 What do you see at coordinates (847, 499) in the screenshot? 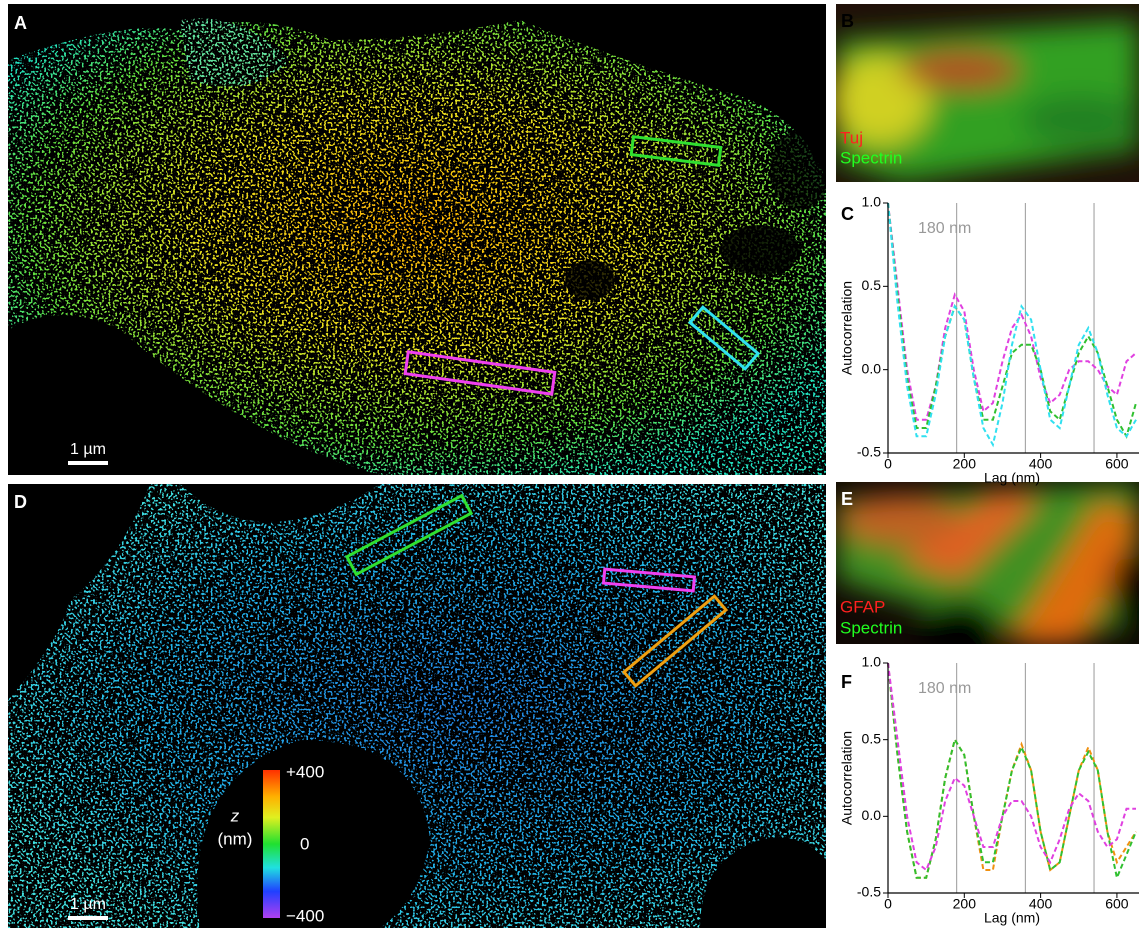
I see `panel-label: E` at bounding box center [847, 499].